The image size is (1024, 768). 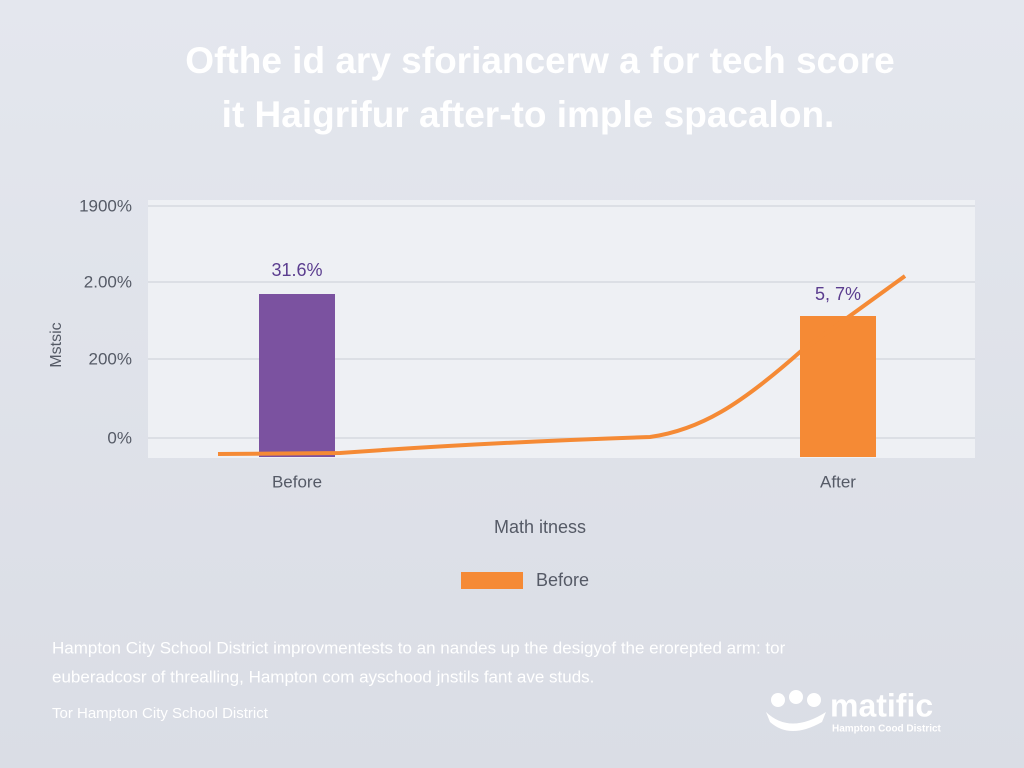 I want to click on footer-credit: Tor Hampton City School District, so click(x=160, y=713).